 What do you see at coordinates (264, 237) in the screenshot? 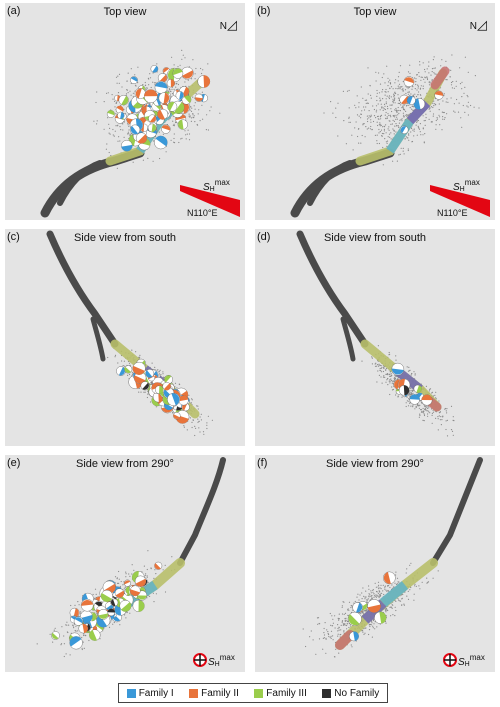
I see `panel-label: (d)` at bounding box center [264, 237].